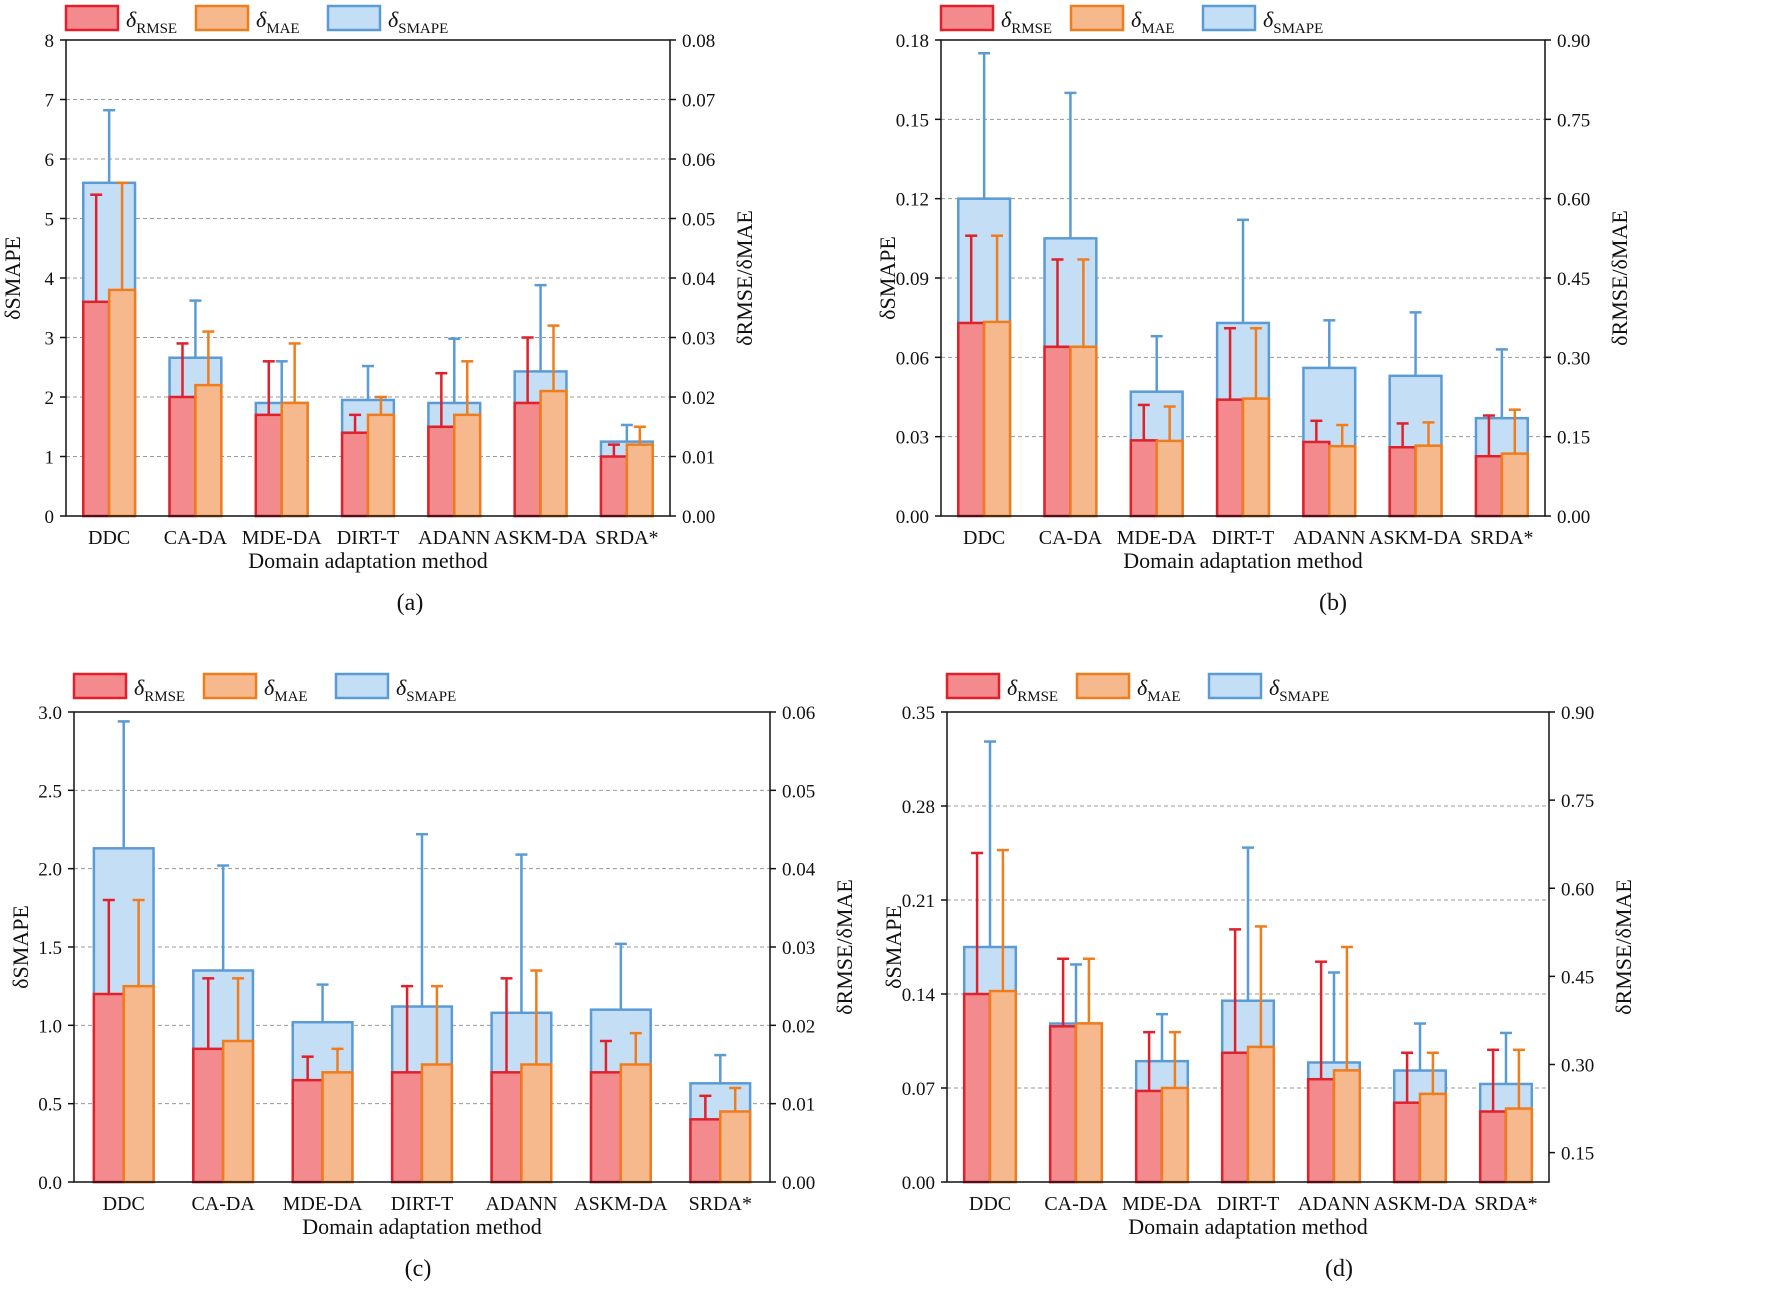  Describe the element at coordinates (912, 358) in the screenshot. I see `y-left-tick-label: 0.06` at that location.